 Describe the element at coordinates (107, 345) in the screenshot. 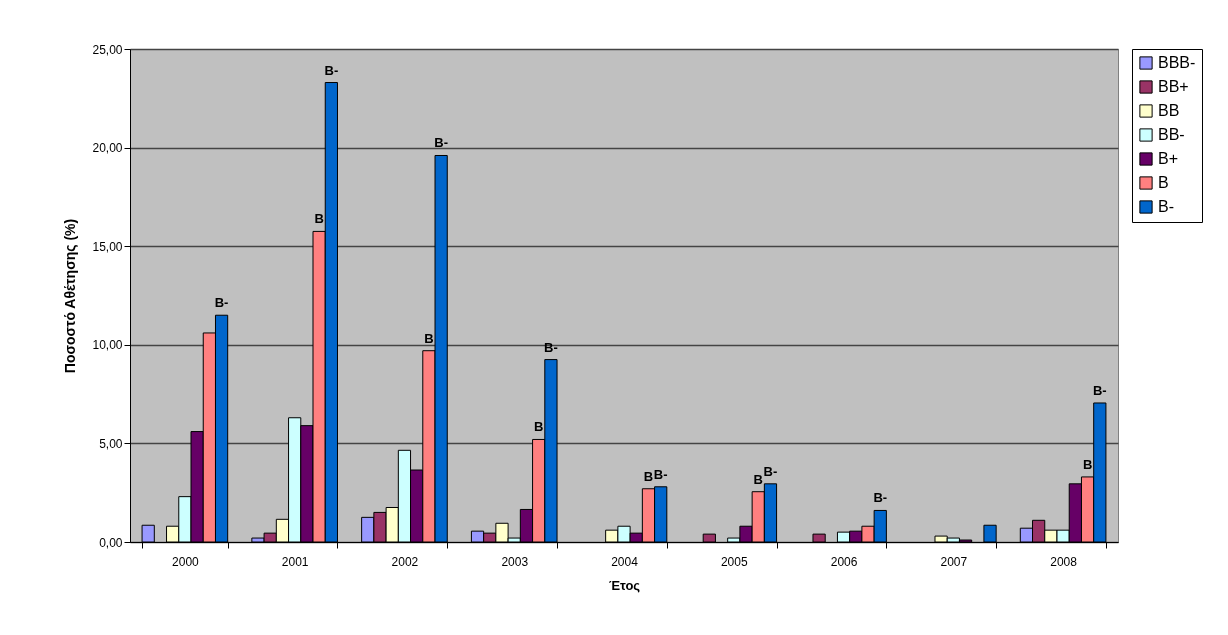

I see `y-tick-label: 10,00` at that location.